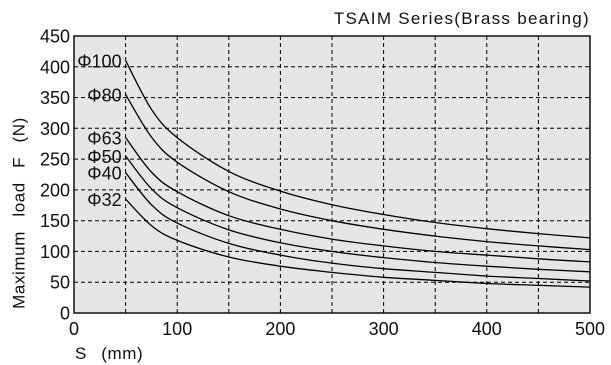 This screenshot has width=611, height=365. I want to click on y-tick-label: 350, so click(55, 98).